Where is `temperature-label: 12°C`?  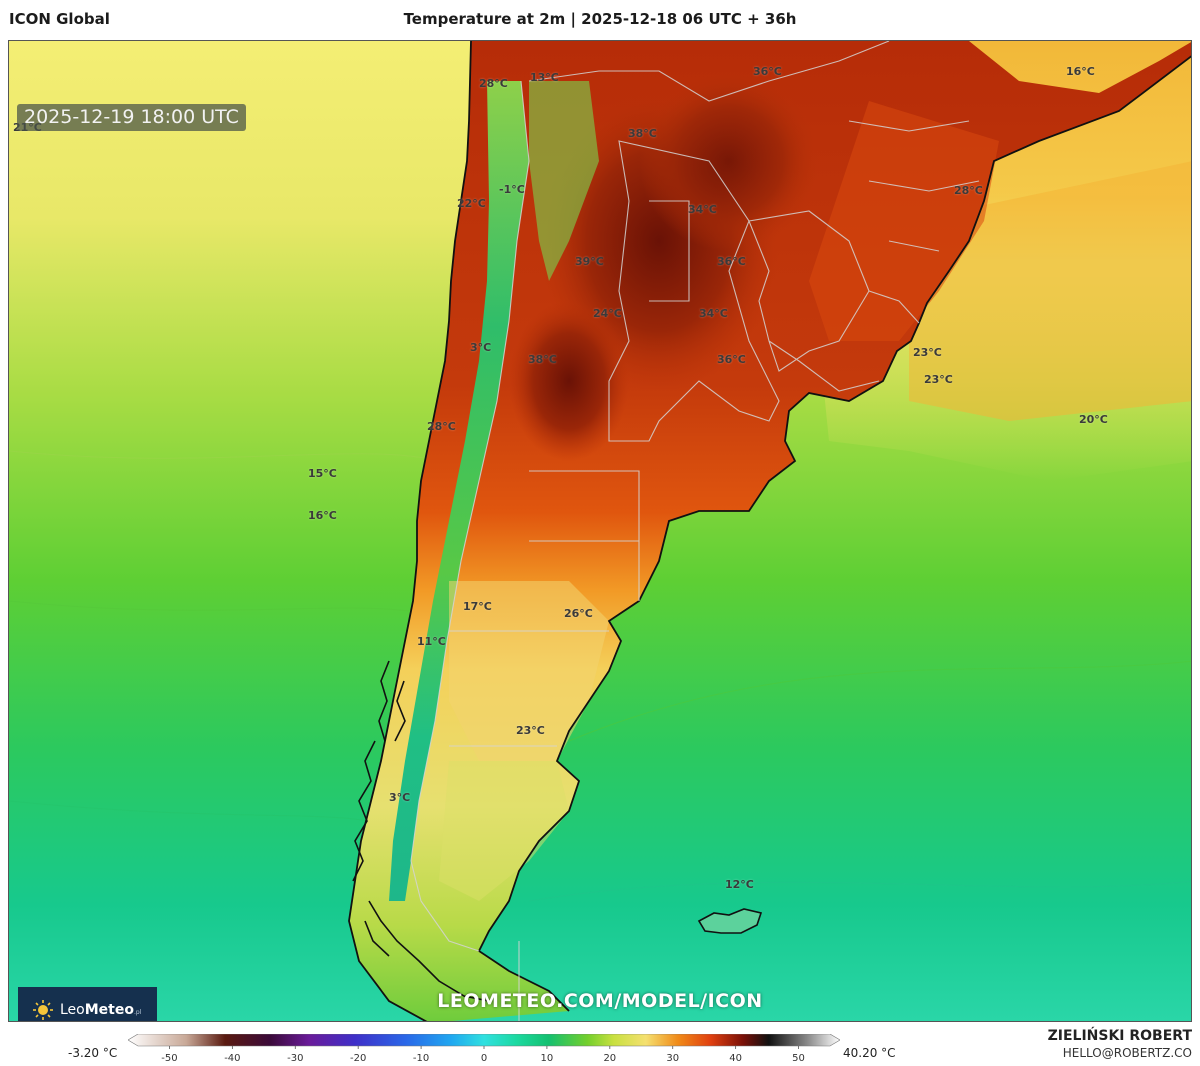
temperature-label: 12°C is located at coordinates (739, 884).